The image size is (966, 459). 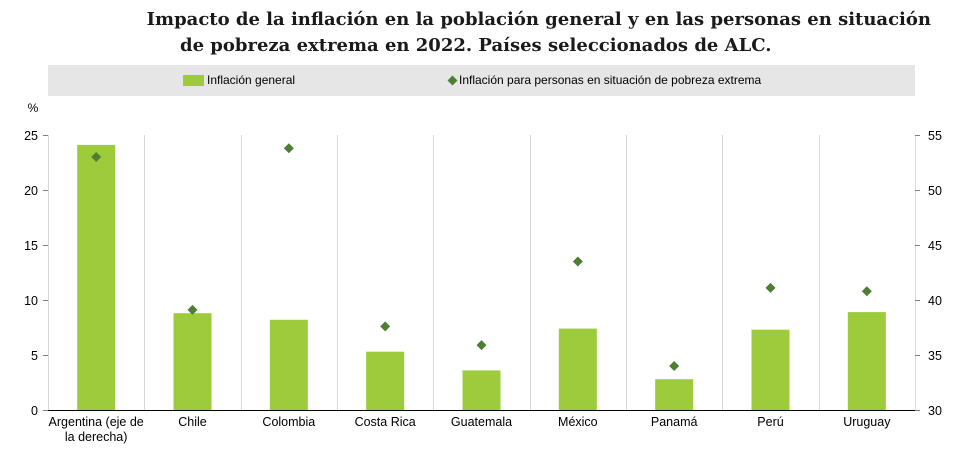 I want to click on y-axis-unit-label: %, so click(x=33, y=108).